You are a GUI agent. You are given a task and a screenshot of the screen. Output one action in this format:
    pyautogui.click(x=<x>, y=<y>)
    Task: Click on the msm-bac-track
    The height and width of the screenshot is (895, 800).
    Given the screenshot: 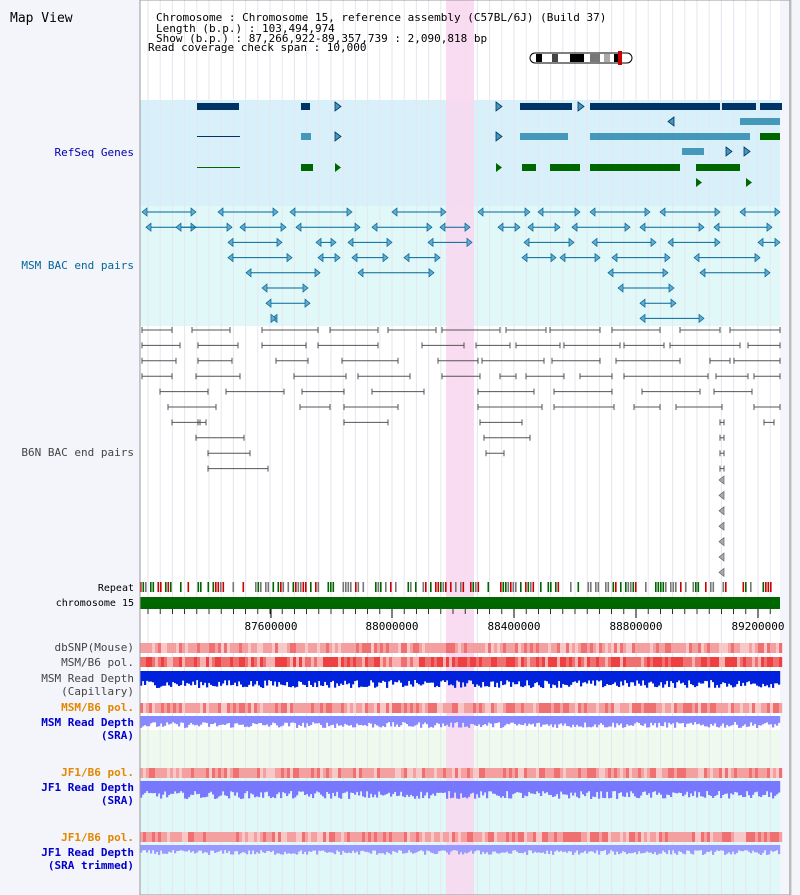 What is the action you would take?
    pyautogui.click(x=461, y=265)
    